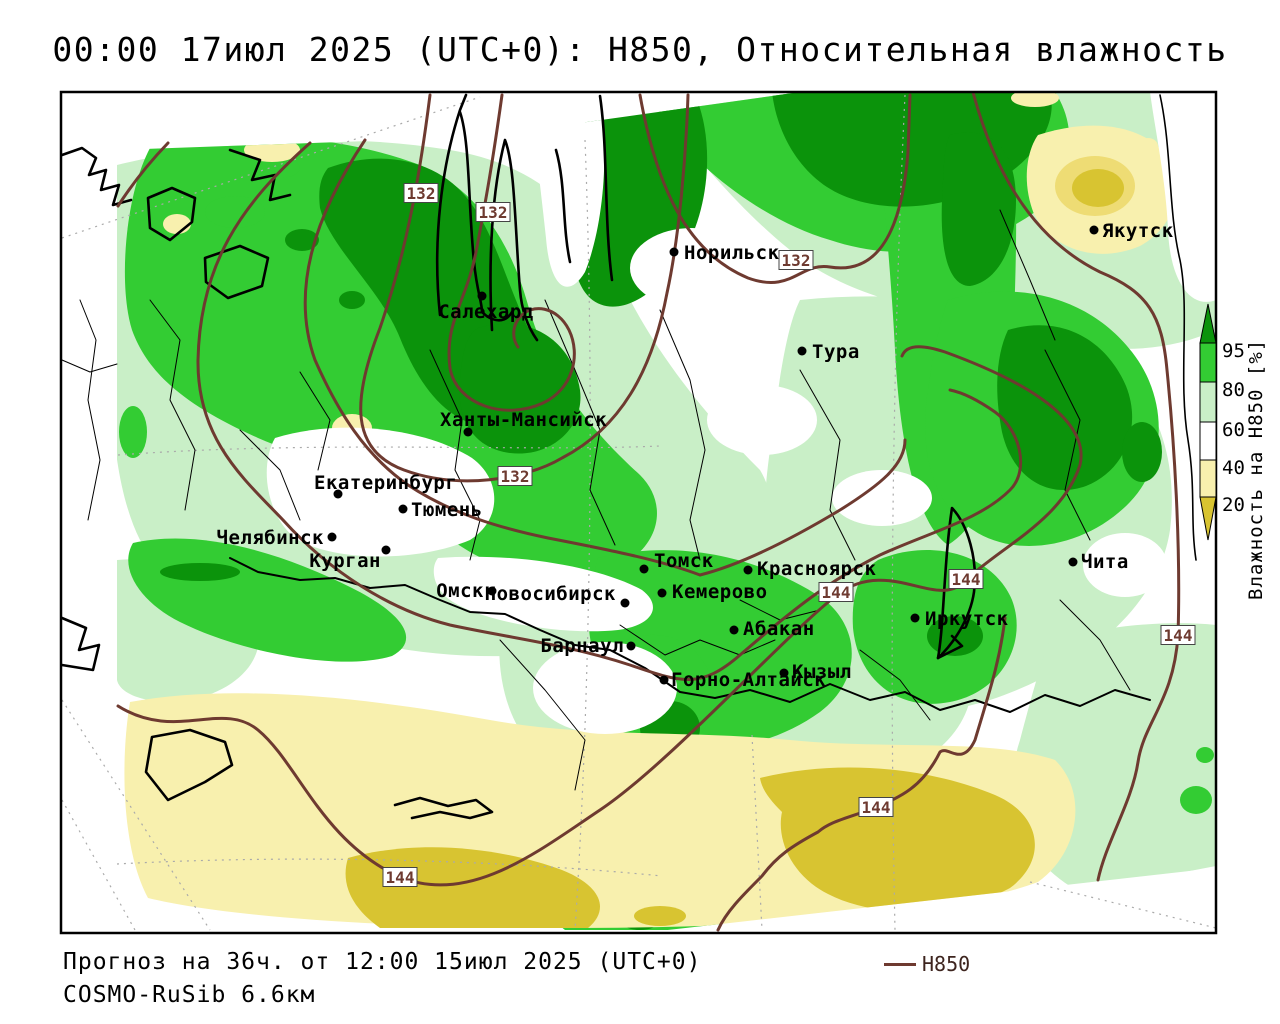 This screenshot has width=1280, height=1024. What do you see at coordinates (460, 591) in the screenshot?
I see `city-label: Омск` at bounding box center [460, 591].